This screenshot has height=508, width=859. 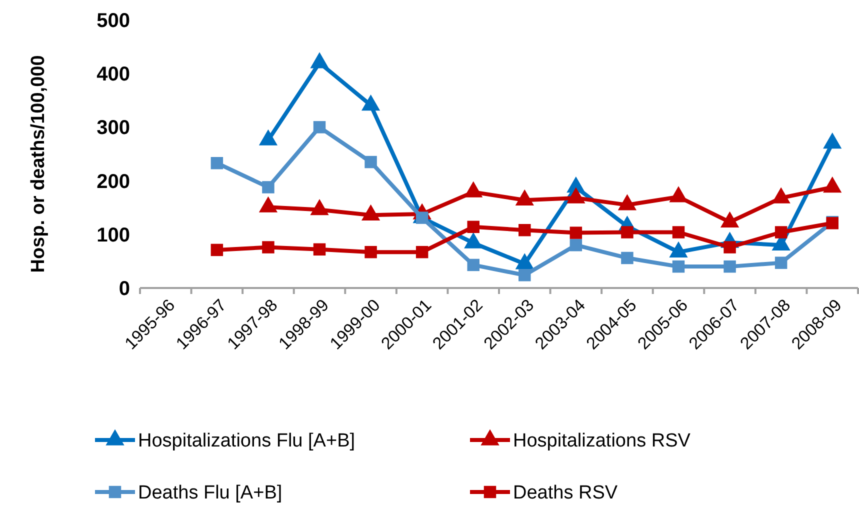 What do you see at coordinates (113, 235) in the screenshot?
I see `y-tick-label: 100` at bounding box center [113, 235].